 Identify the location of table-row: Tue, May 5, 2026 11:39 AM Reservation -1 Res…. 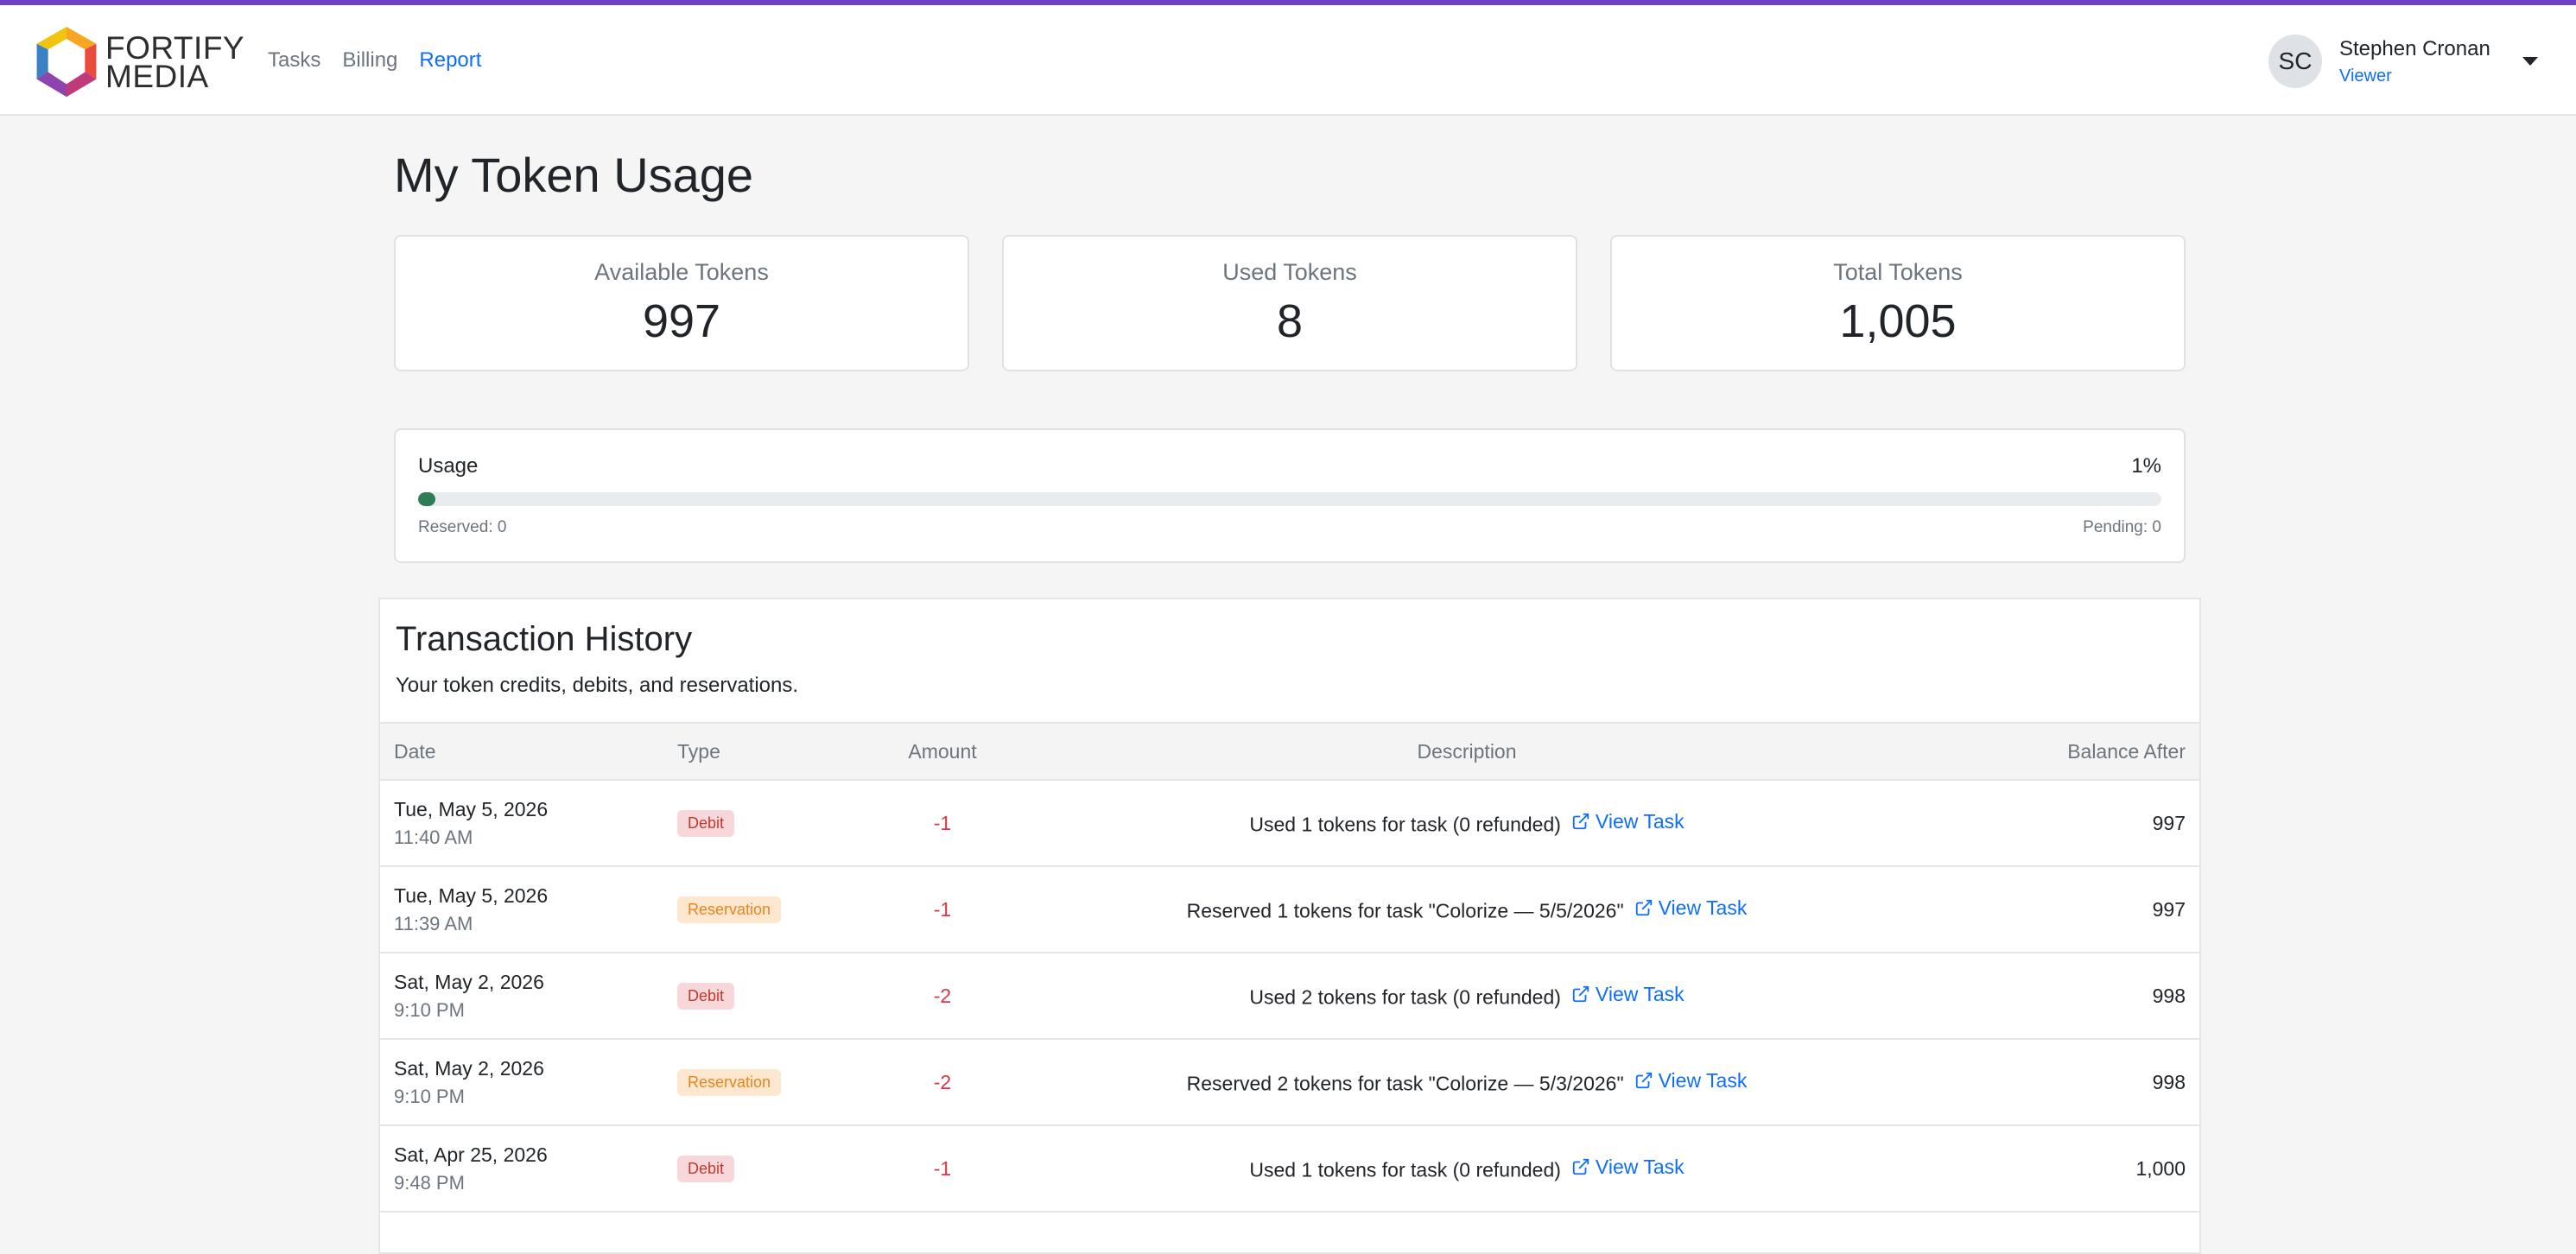
(1289, 910).